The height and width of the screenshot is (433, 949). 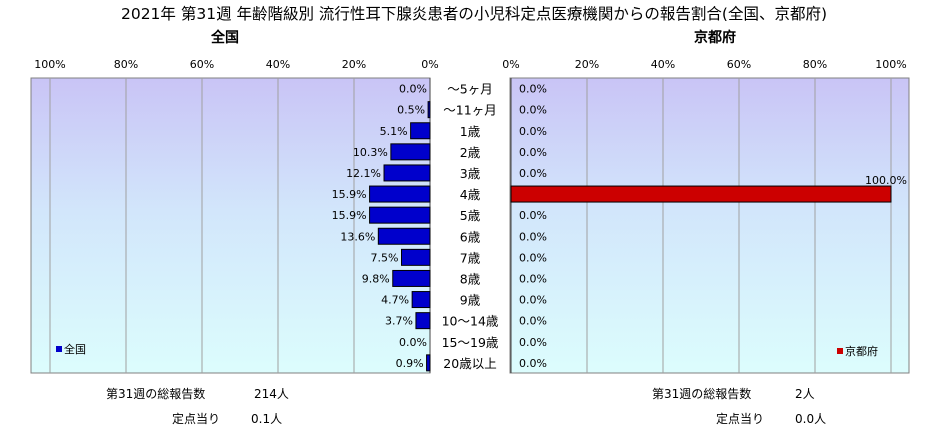 What do you see at coordinates (840, 351) in the screenshot?
I see `legend-swatch-kyoto` at bounding box center [840, 351].